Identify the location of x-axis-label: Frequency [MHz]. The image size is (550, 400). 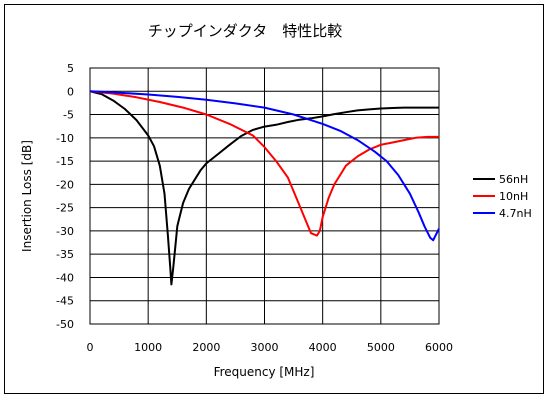
(264, 372).